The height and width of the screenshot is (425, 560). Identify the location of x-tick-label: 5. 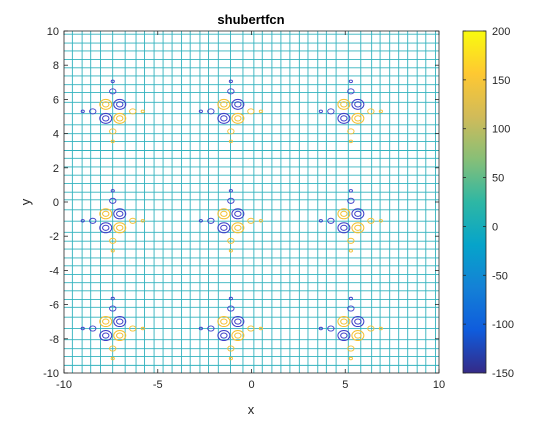
(345, 385).